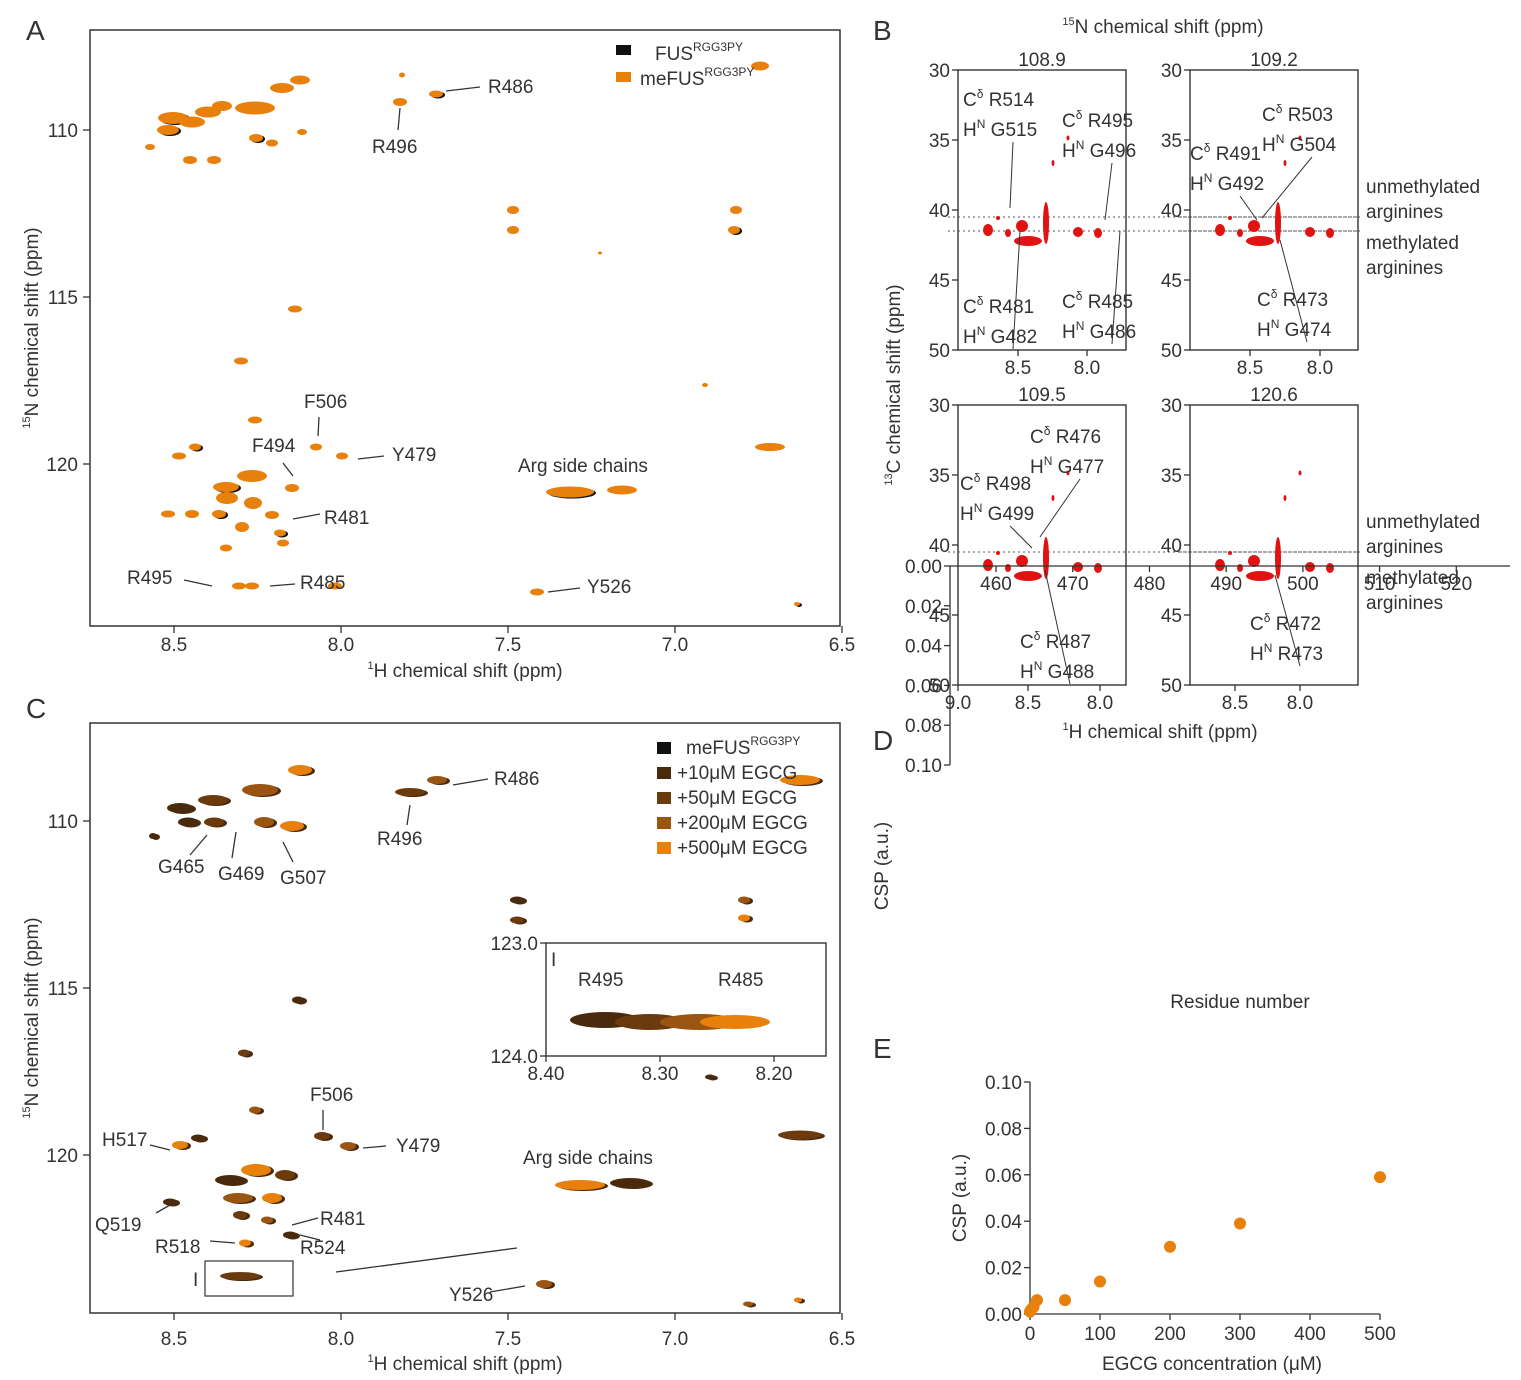 This screenshot has width=1521, height=1380. What do you see at coordinates (1000, 129) in the screenshot?
I see `assignment-label: HN G515` at bounding box center [1000, 129].